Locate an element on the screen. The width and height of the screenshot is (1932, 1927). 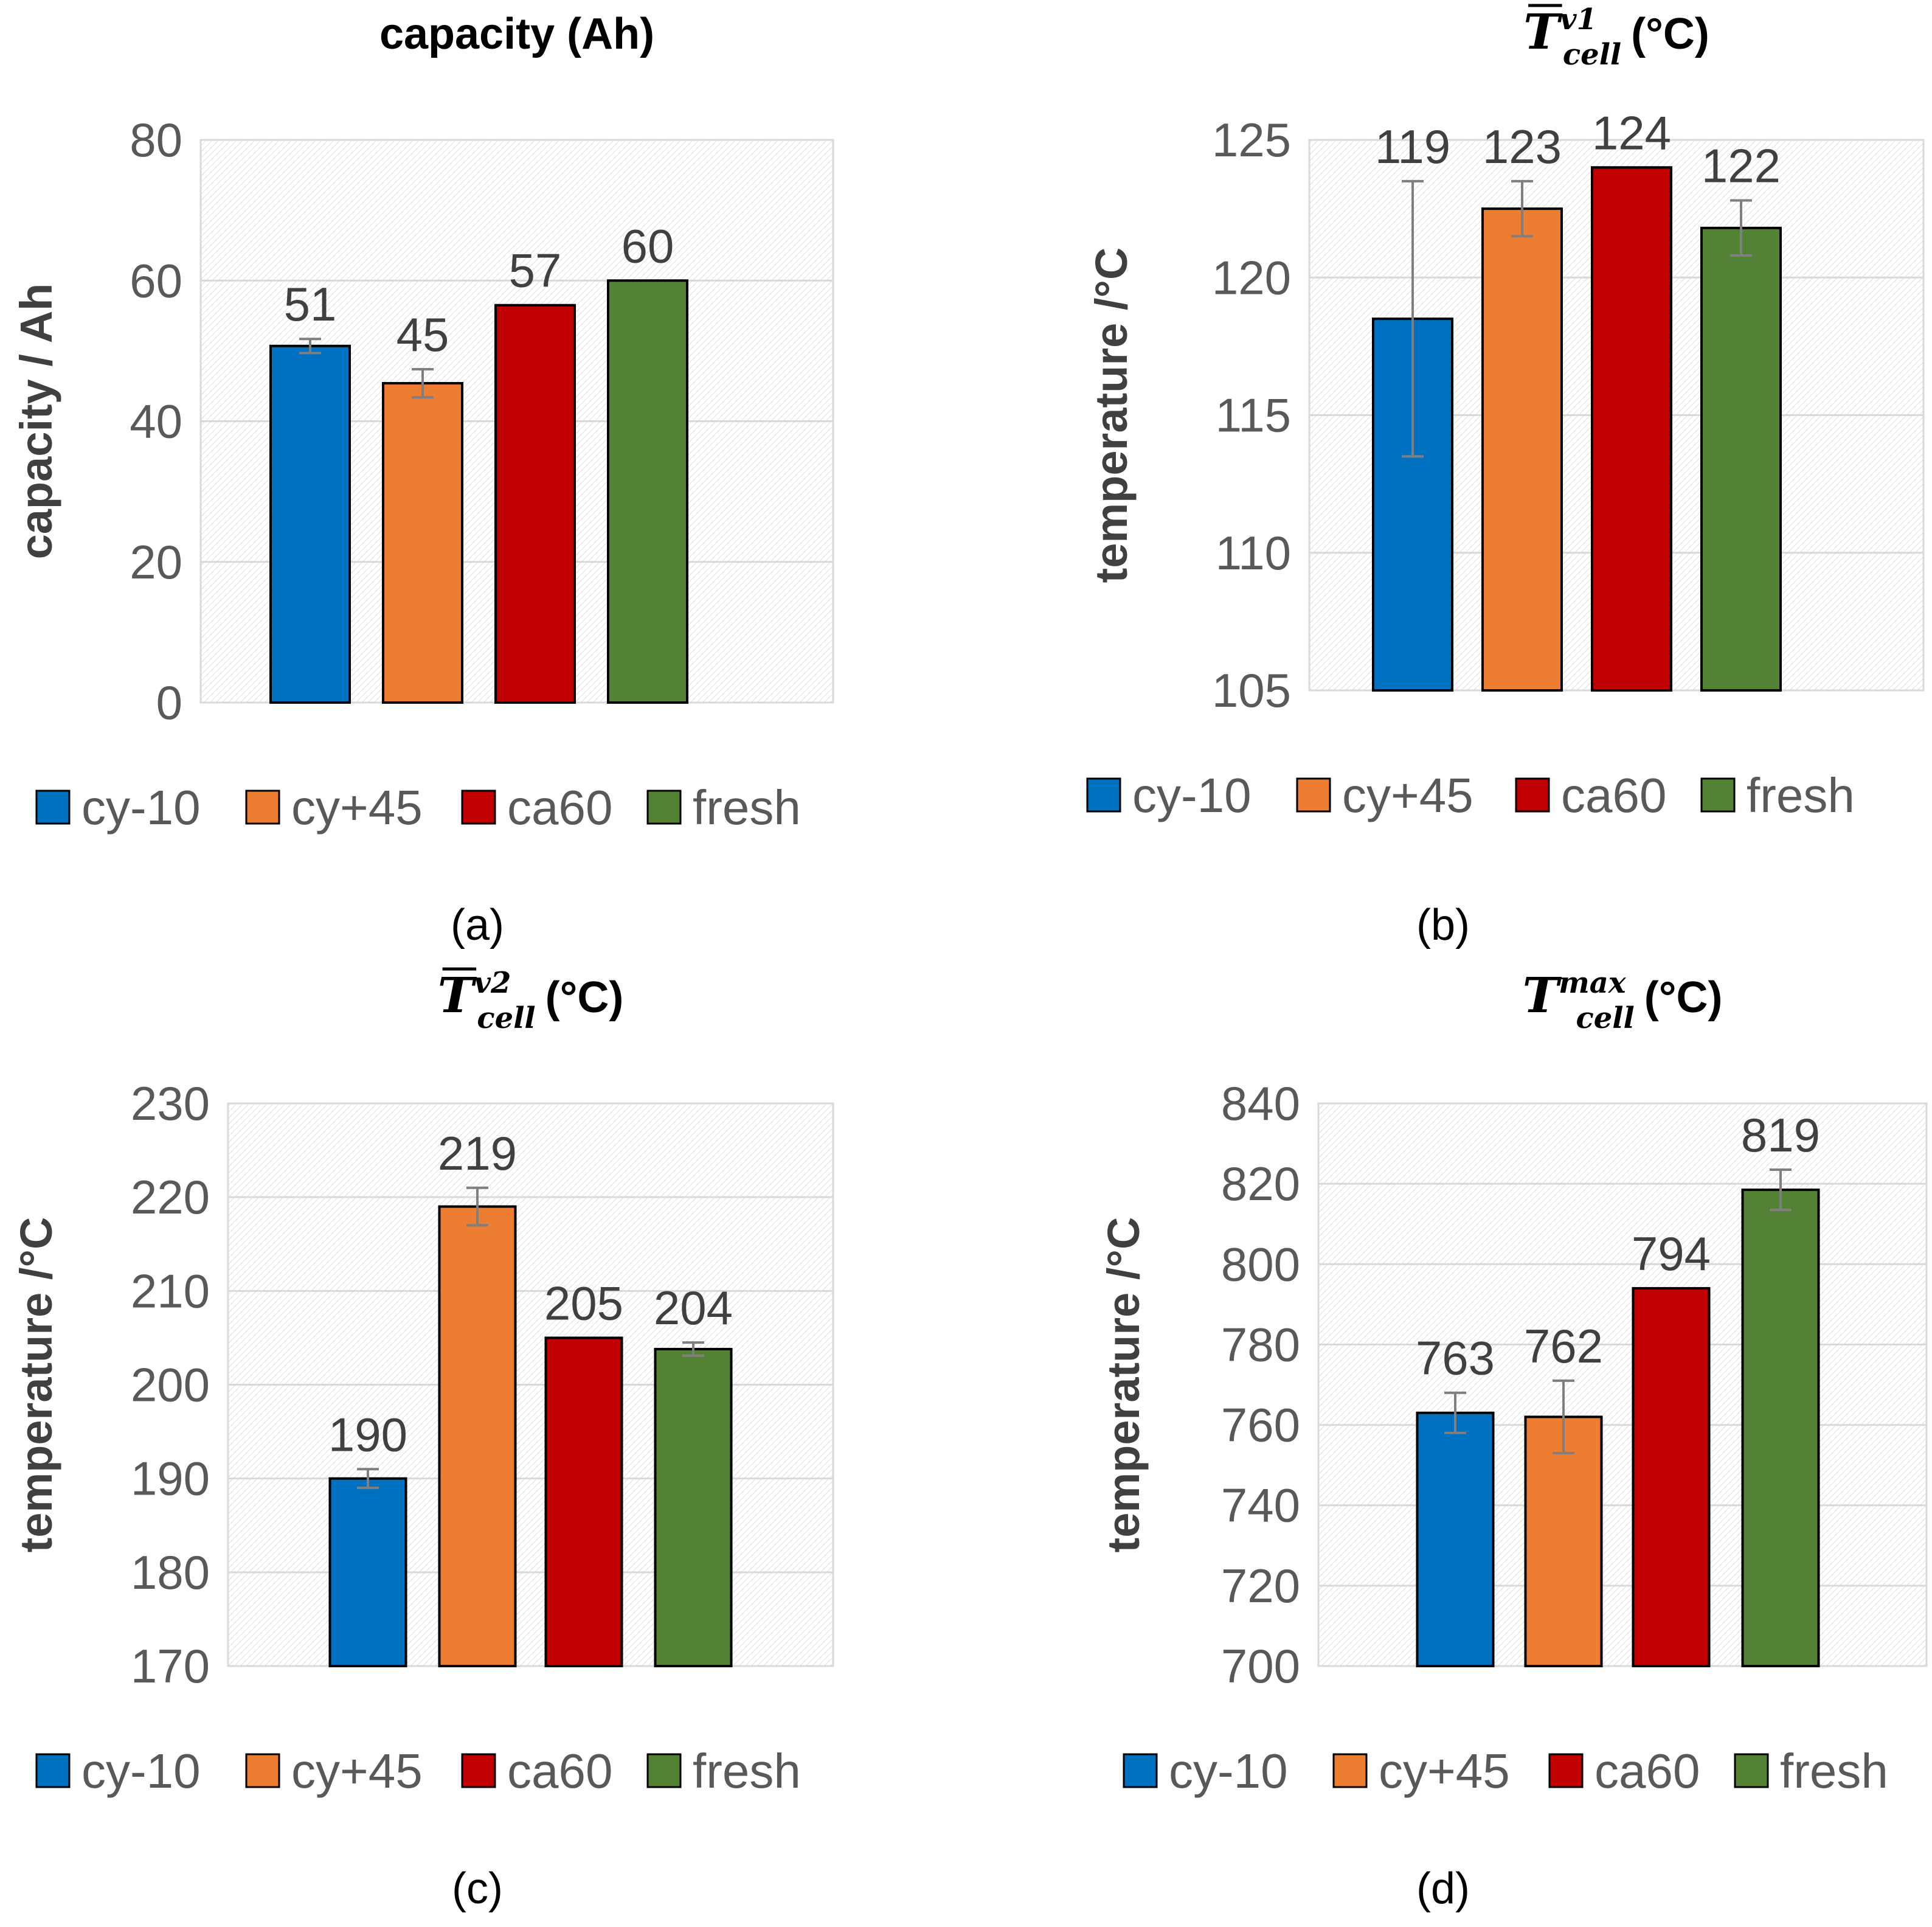
y-tick-label: 800 is located at coordinates (1260, 1264).